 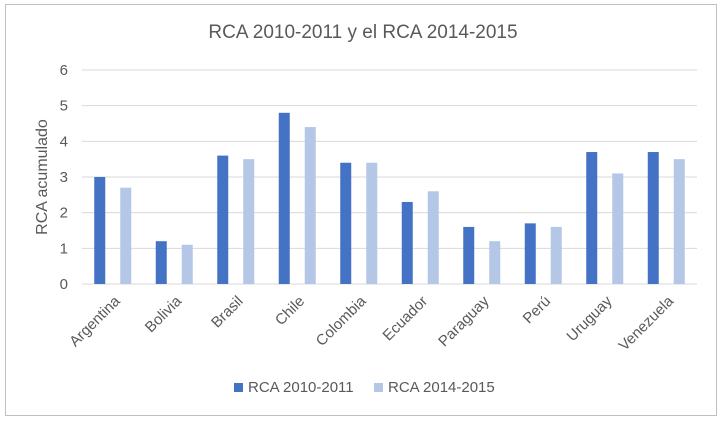 I want to click on x-category-label: Paraguay, so click(x=464, y=321).